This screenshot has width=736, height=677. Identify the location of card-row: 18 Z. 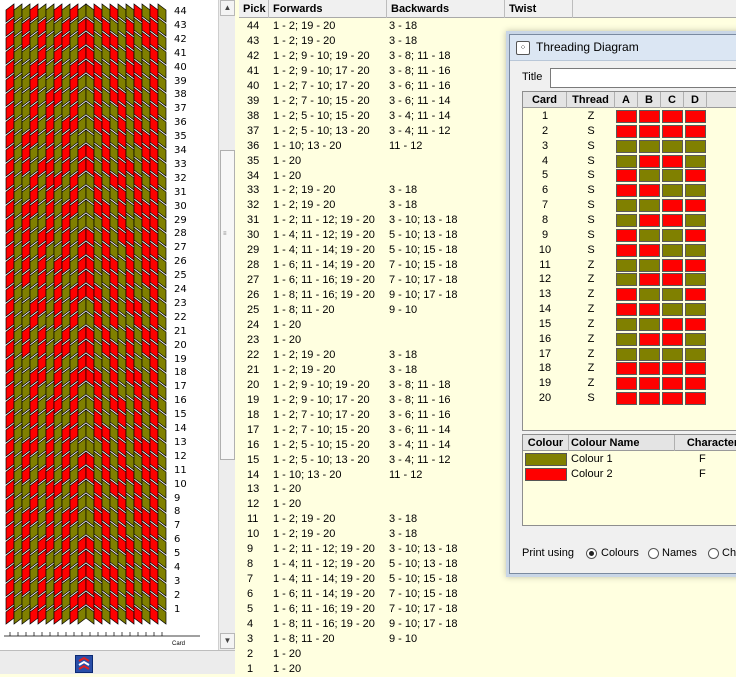
(629, 368).